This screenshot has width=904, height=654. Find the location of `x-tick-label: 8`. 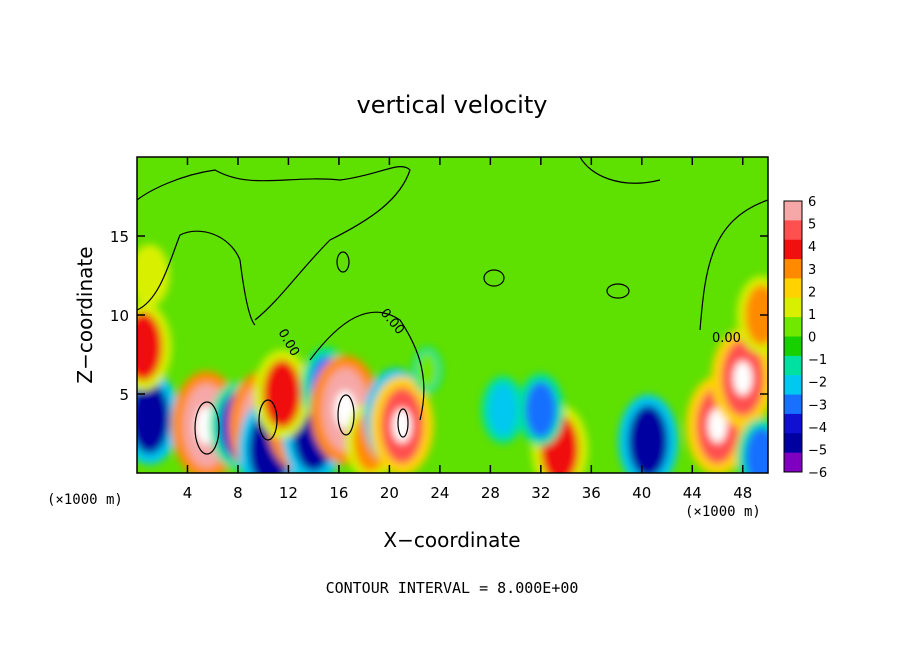

x-tick-label: 8 is located at coordinates (238, 493).